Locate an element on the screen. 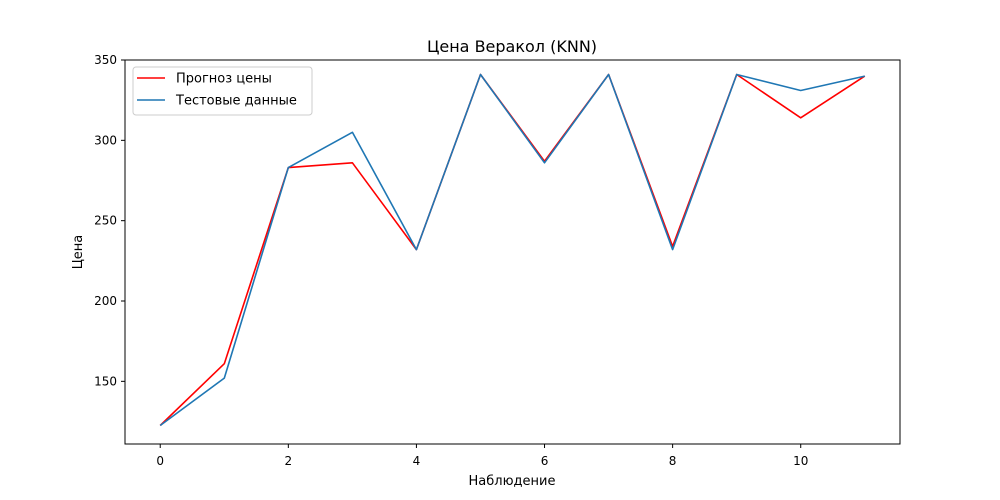 This screenshot has height=500, width=1000. y-tick-label: 300 is located at coordinates (105, 140).